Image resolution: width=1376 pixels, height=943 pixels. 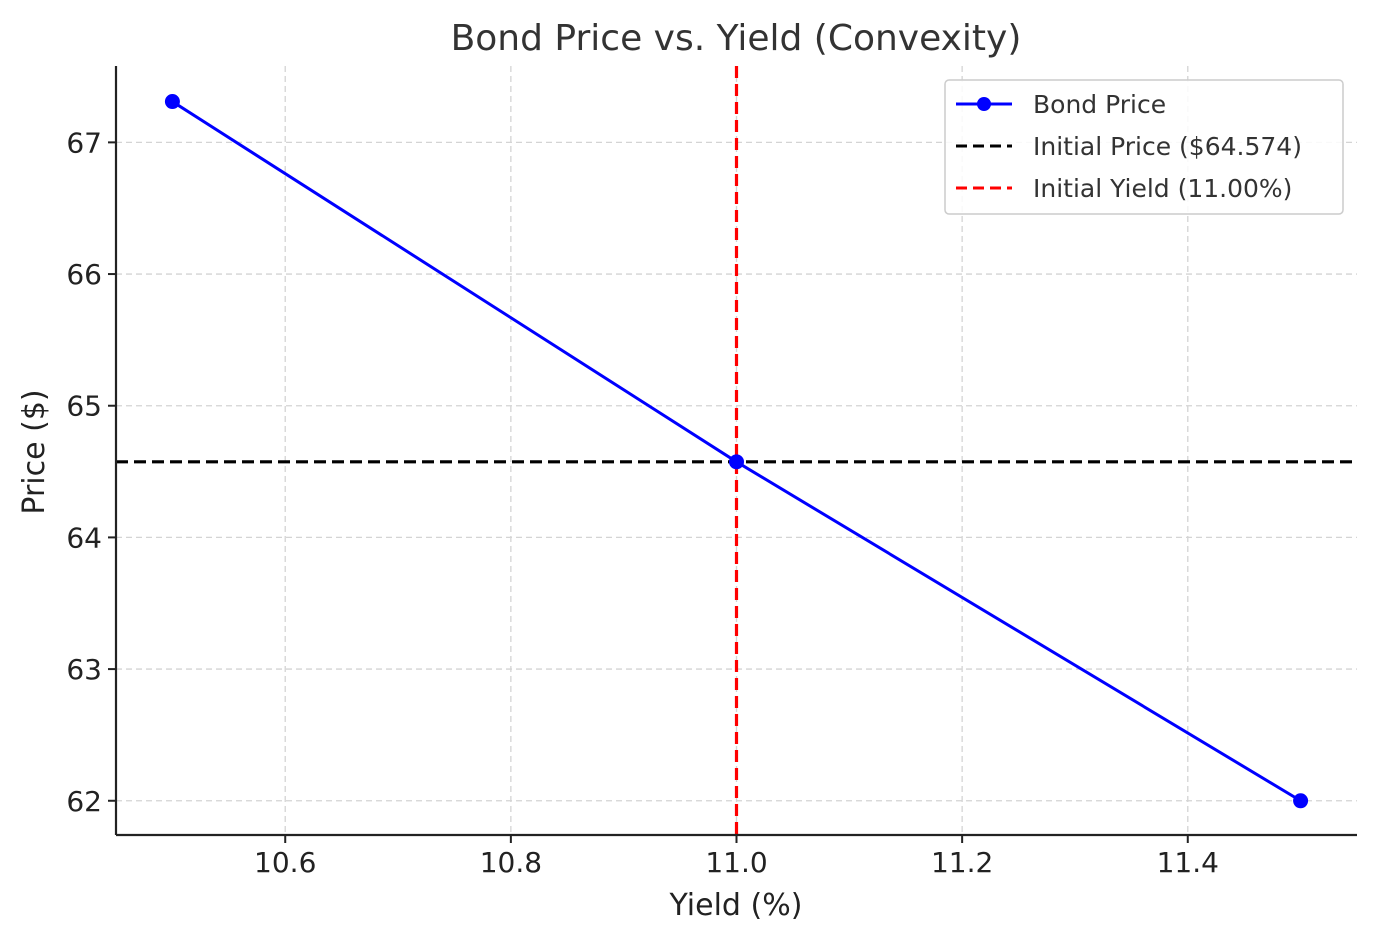 What do you see at coordinates (84, 142) in the screenshot?
I see `y-tick-label: 67` at bounding box center [84, 142].